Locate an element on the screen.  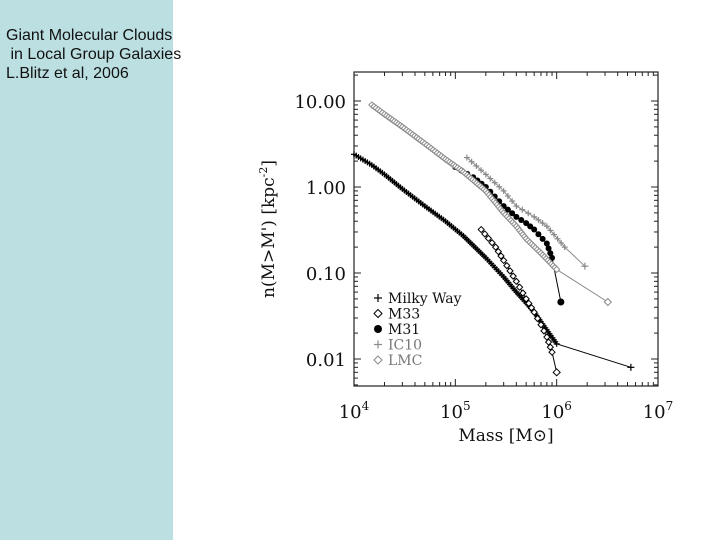
legend-label: M31 is located at coordinates (404, 330).